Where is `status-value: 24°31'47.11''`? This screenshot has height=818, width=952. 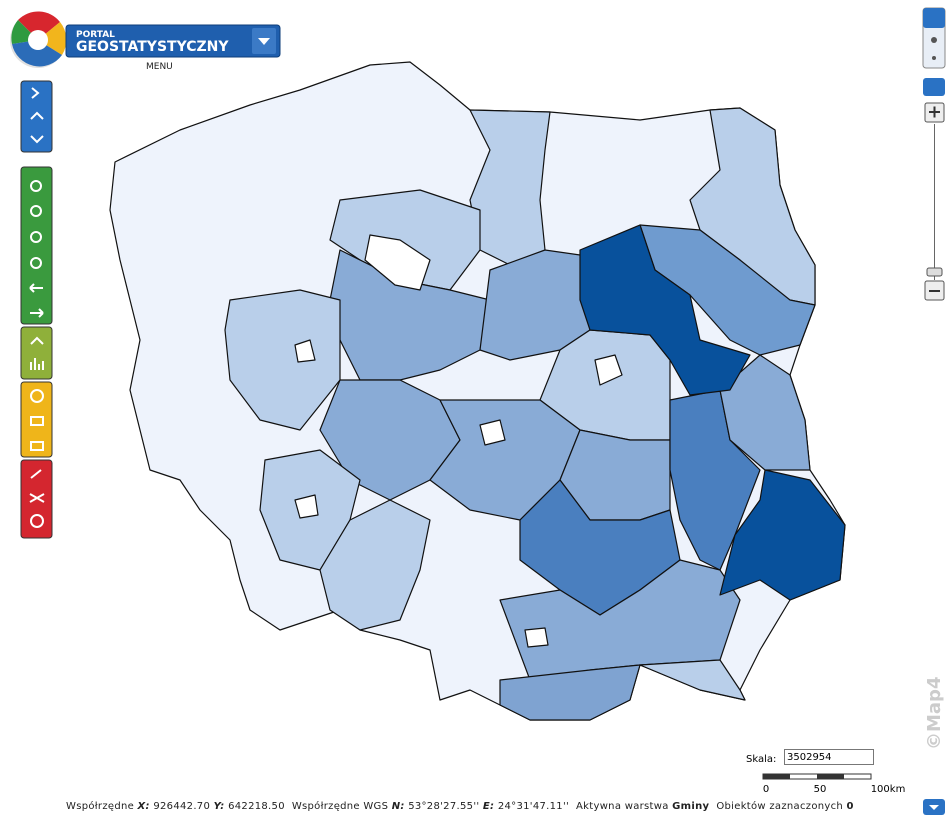
status-value: 24°31'47.11'' is located at coordinates (533, 806).